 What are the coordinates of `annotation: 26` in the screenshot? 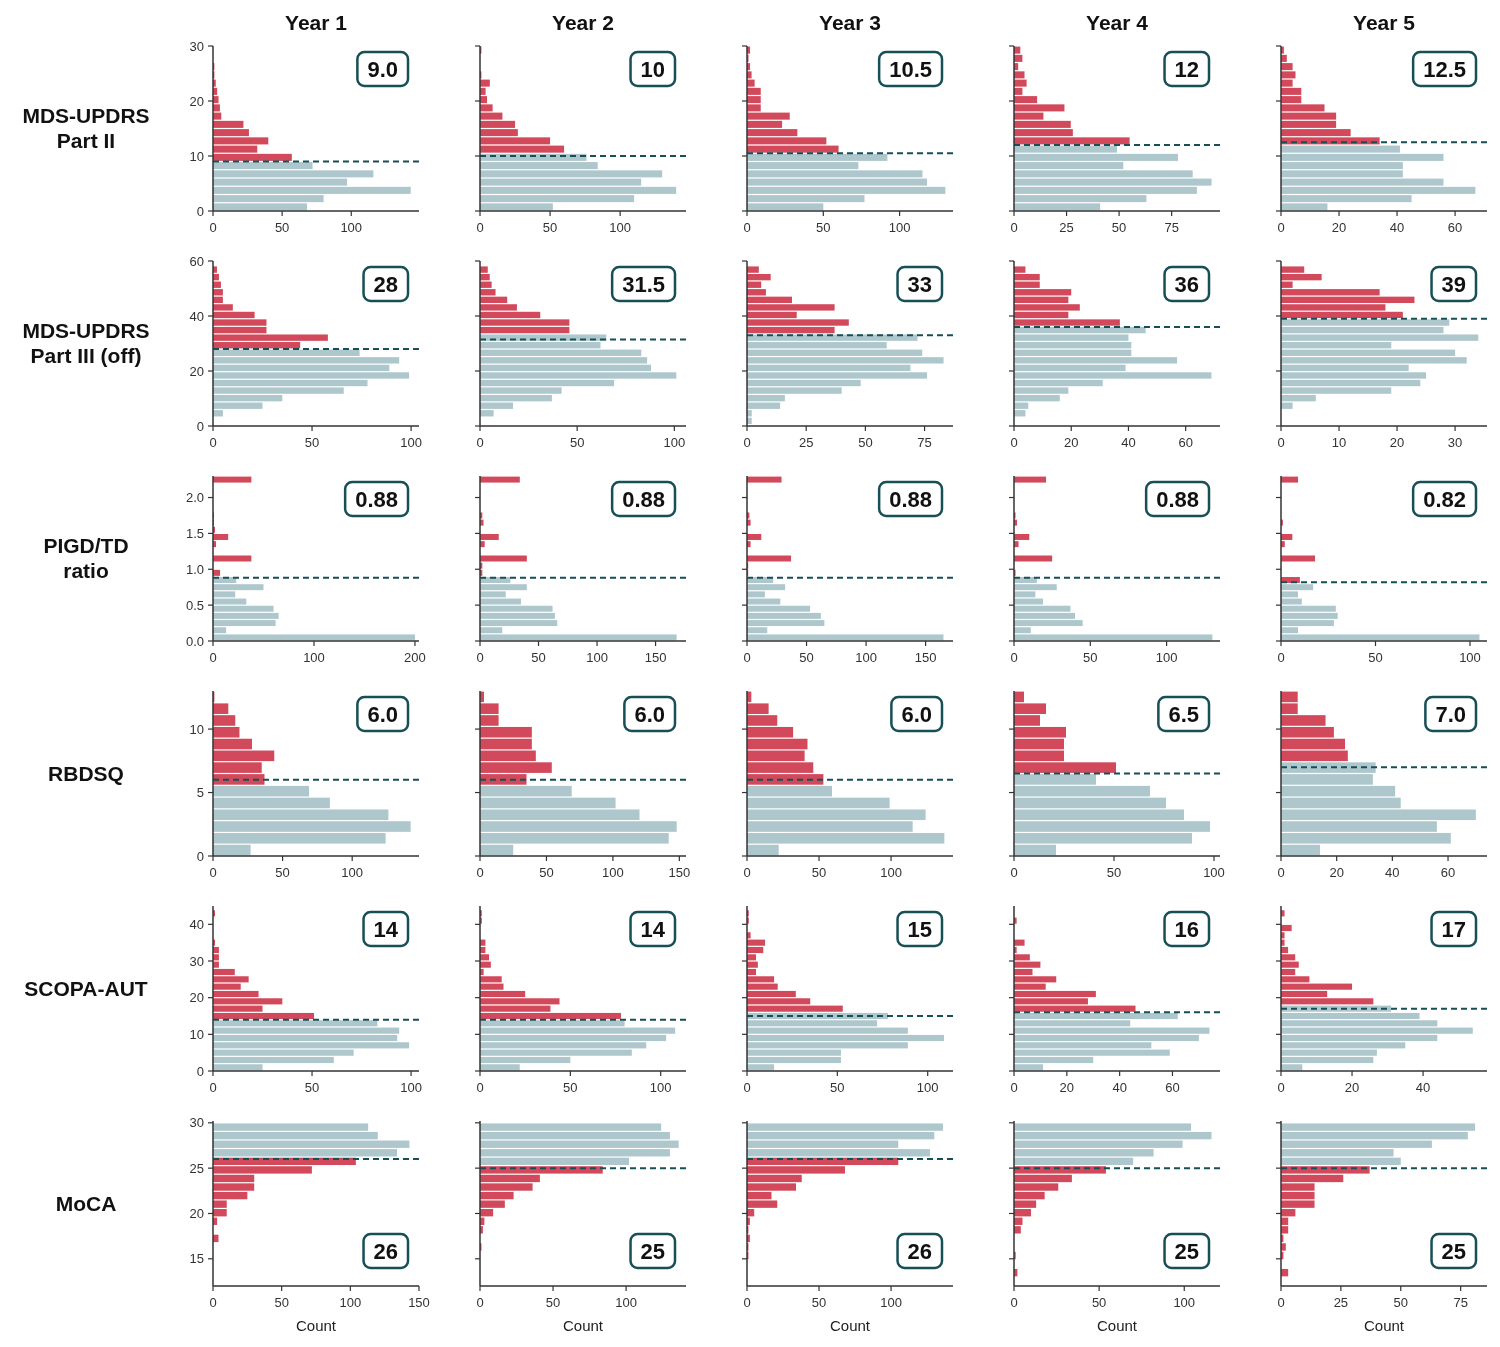 It's located at (386, 1251).